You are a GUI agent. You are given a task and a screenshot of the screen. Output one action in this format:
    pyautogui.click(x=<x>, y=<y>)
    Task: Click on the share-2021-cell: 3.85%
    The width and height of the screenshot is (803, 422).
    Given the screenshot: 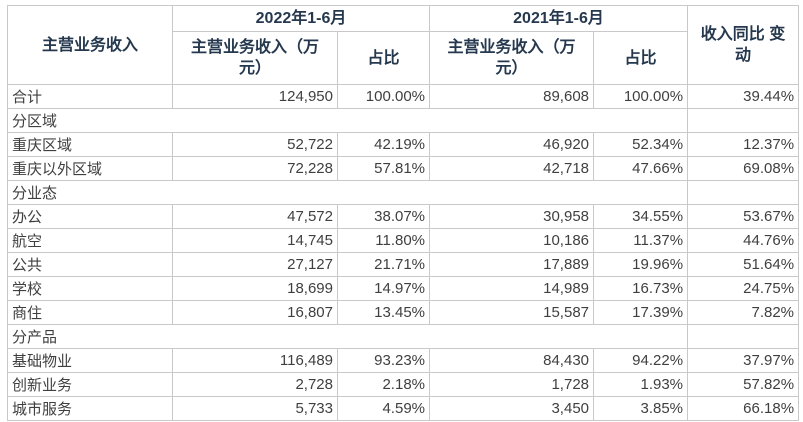 What is the action you would take?
    pyautogui.click(x=641, y=408)
    